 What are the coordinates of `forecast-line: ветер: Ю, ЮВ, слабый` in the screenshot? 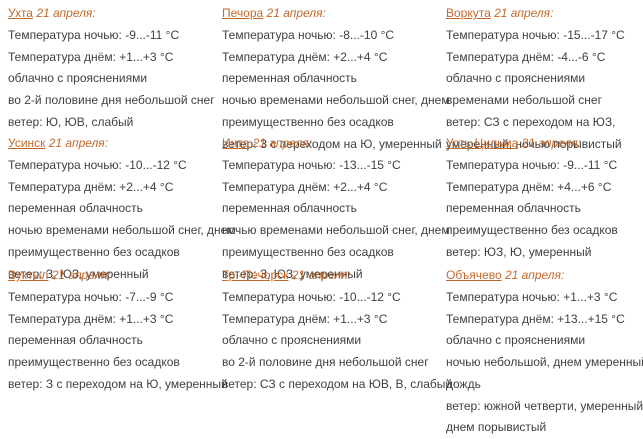 It's located at (71, 121).